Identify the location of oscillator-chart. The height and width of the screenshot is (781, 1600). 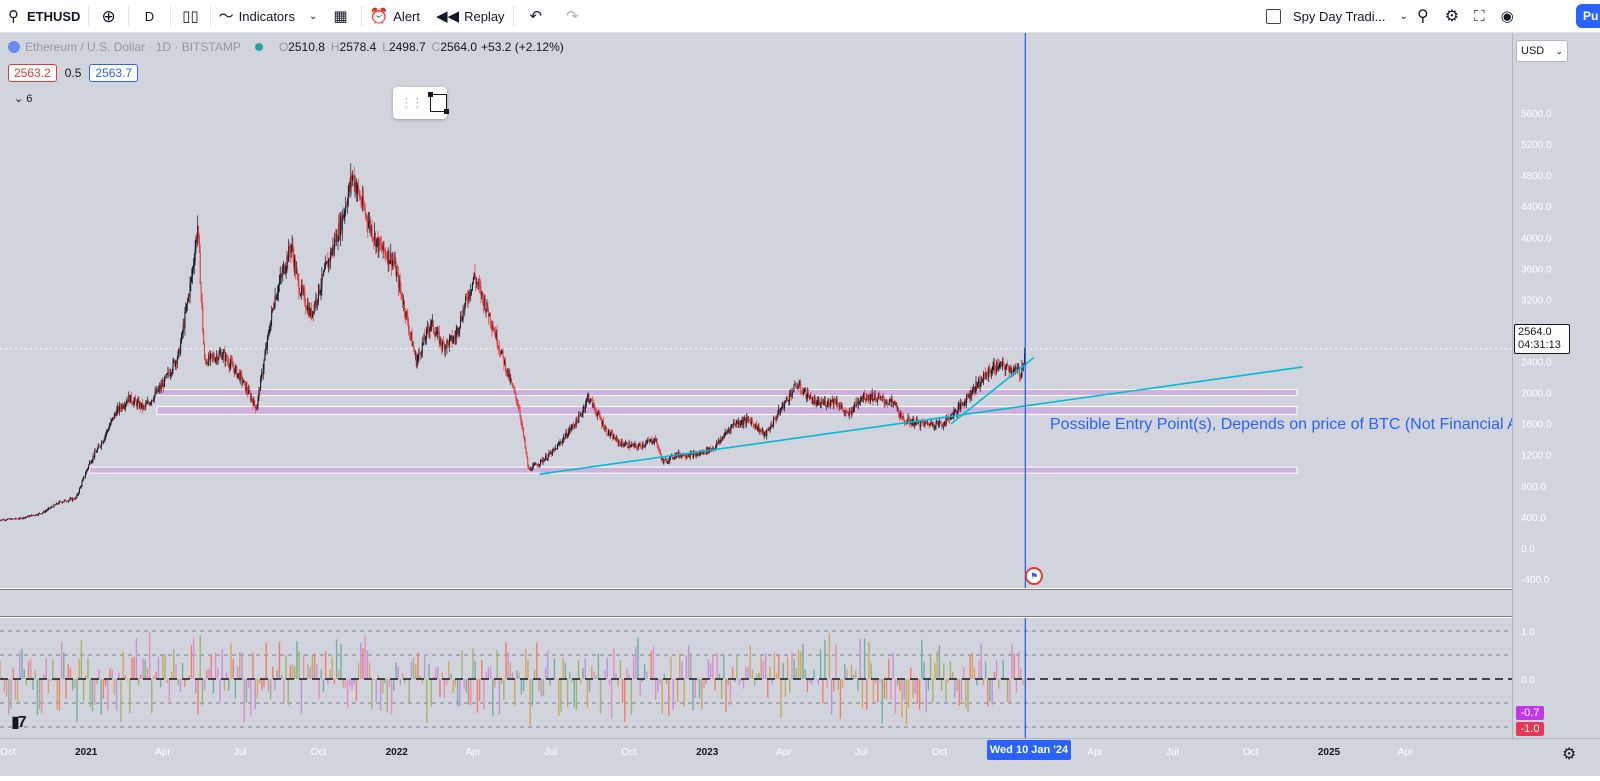
(756, 678).